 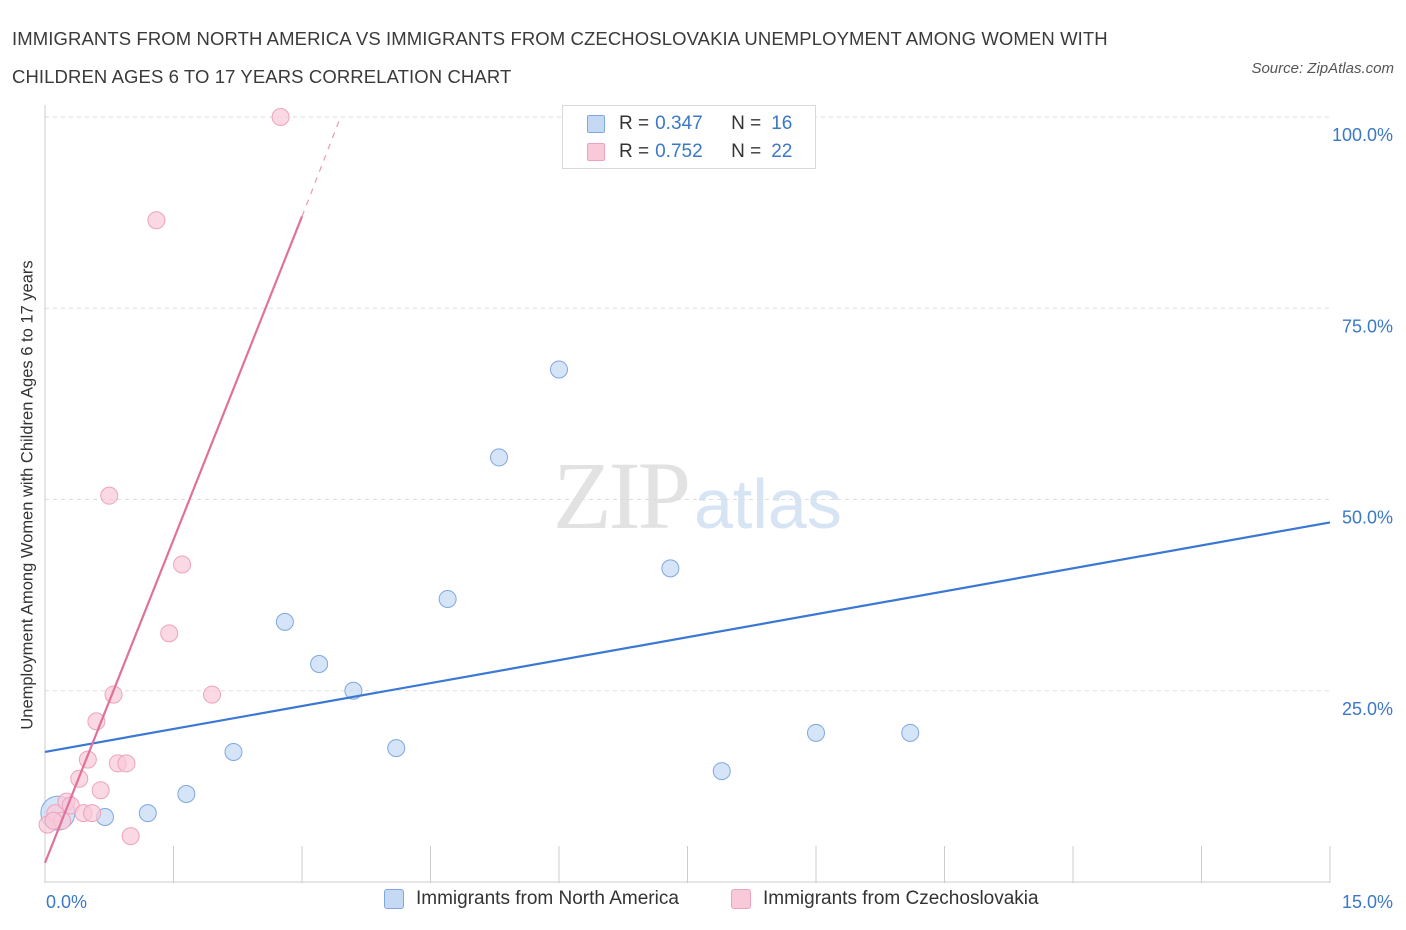 I want to click on legend-item-north-america: Immigrants from North America, so click(x=531, y=899).